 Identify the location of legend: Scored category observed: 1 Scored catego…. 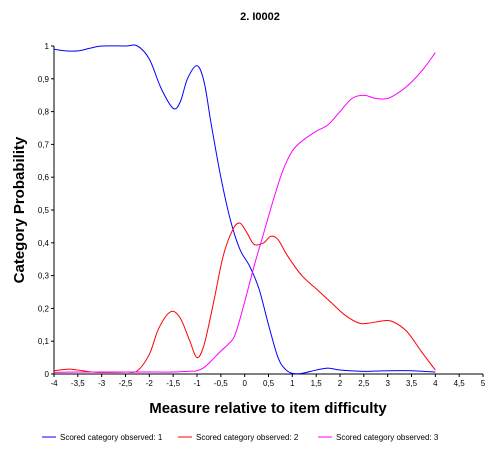
(240, 437).